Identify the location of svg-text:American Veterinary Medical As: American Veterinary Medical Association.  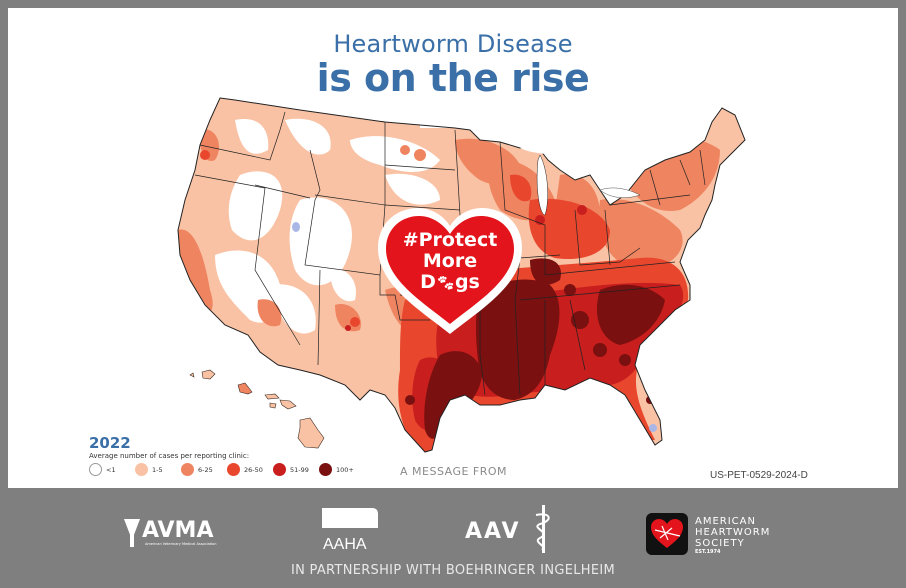
(180, 544).